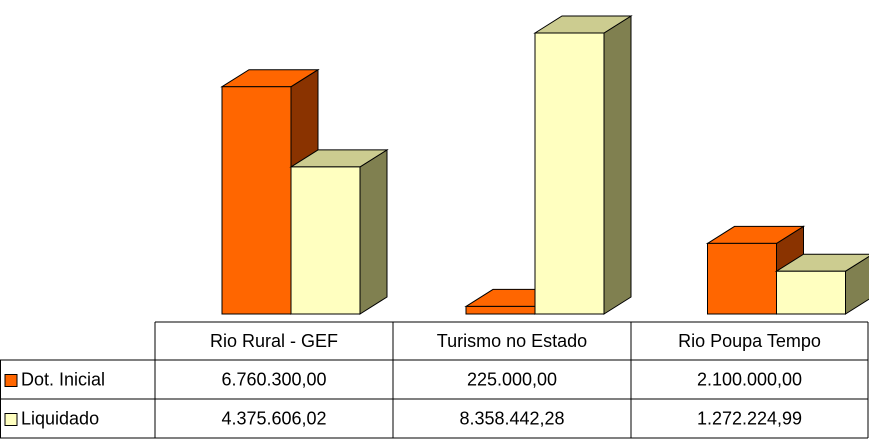 This screenshot has width=869, height=444. Describe the element at coordinates (273, 379) in the screenshot. I see `value-label: 6.760.300,00` at that location.